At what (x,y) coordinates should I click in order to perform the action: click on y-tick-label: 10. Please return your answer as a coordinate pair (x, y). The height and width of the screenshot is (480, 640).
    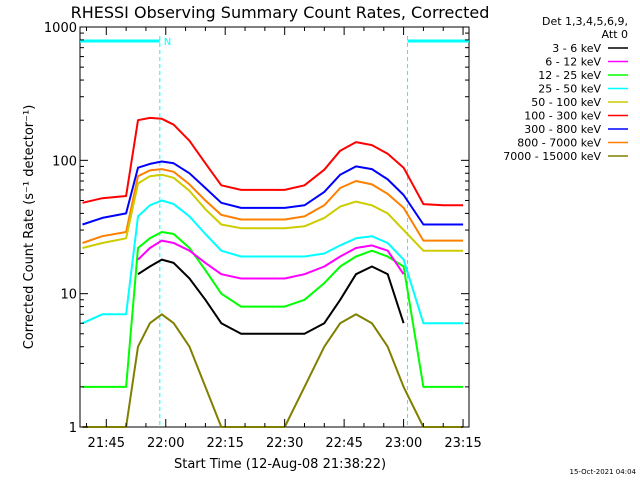
    Looking at the image, I should click on (68, 295).